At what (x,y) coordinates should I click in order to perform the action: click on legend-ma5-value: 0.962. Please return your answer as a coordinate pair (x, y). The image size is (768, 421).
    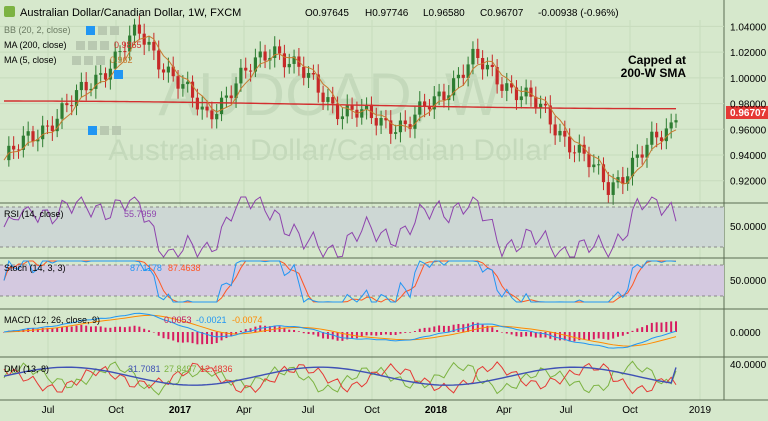
    Looking at the image, I should click on (121, 60).